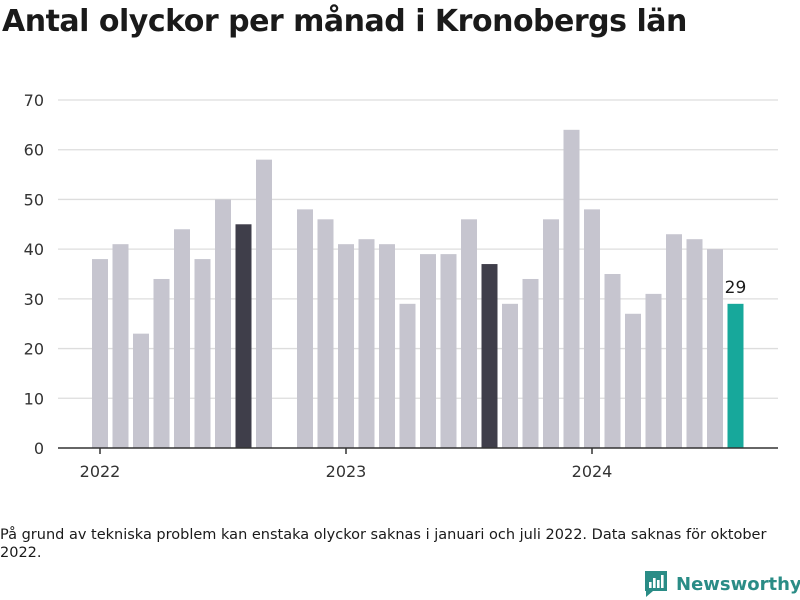  Describe the element at coordinates (34, 249) in the screenshot. I see `y-tick-label: 40` at that location.